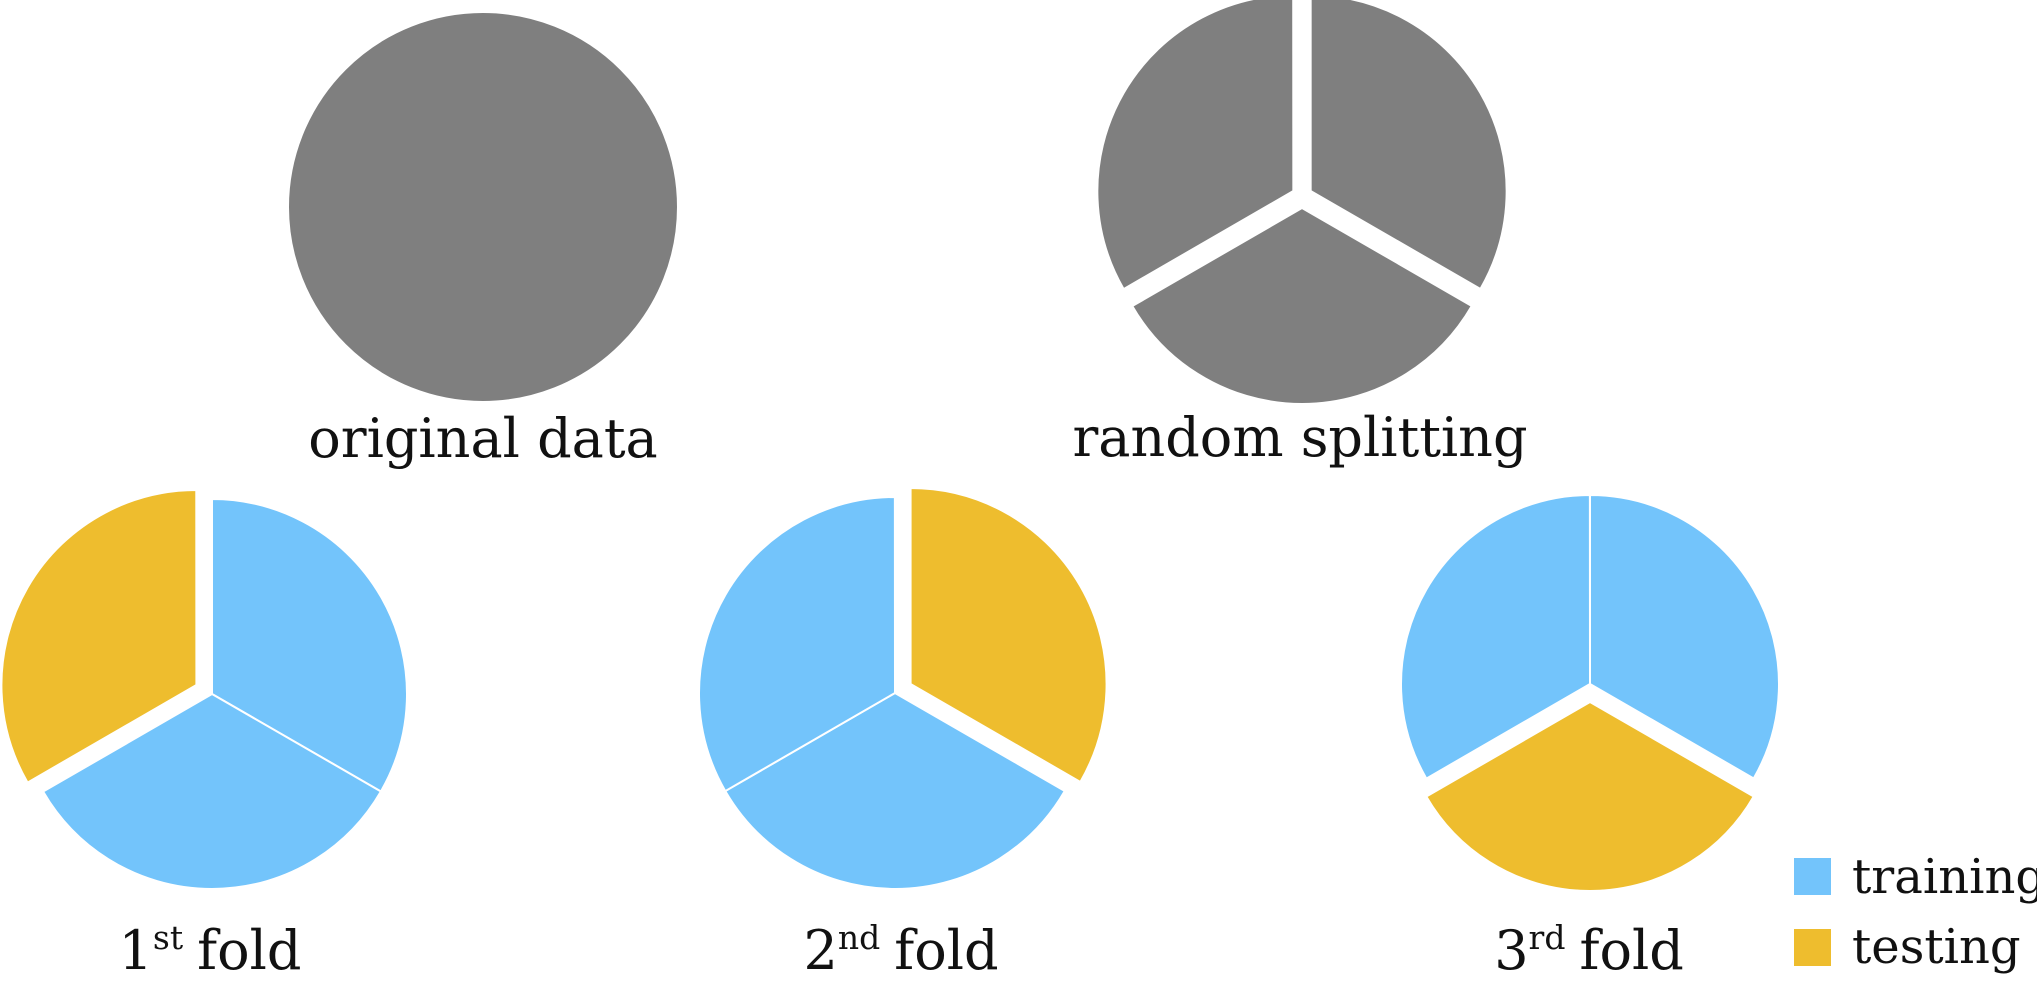 Image resolution: width=2037 pixels, height=981 pixels. What do you see at coordinates (1408, 145) in the screenshot?
I see `random-splitting-pie-slice-1-data` at bounding box center [1408, 145].